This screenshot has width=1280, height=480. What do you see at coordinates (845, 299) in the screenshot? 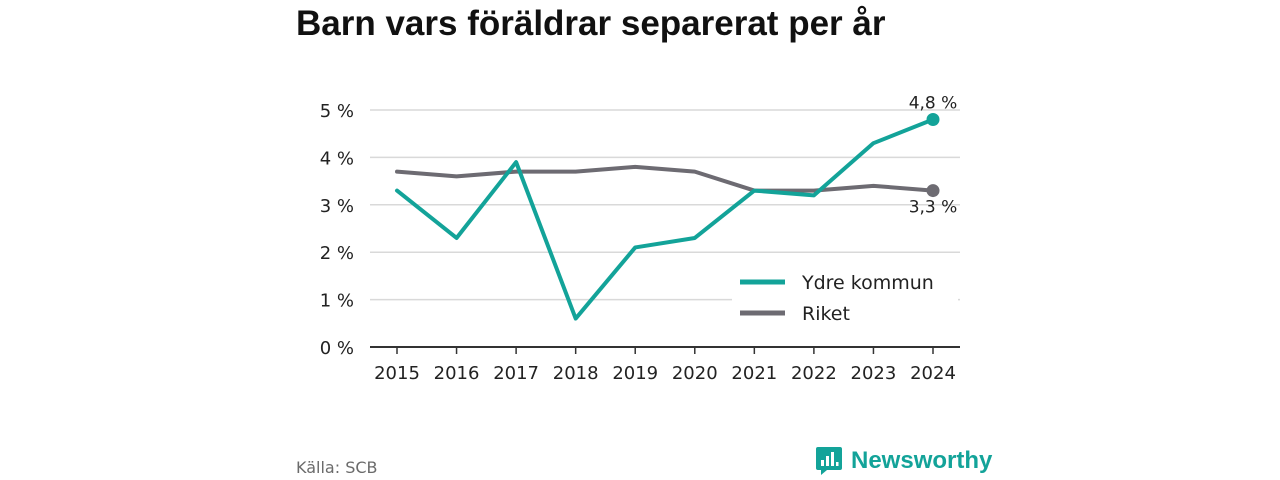
I see `legend-background` at bounding box center [845, 299].